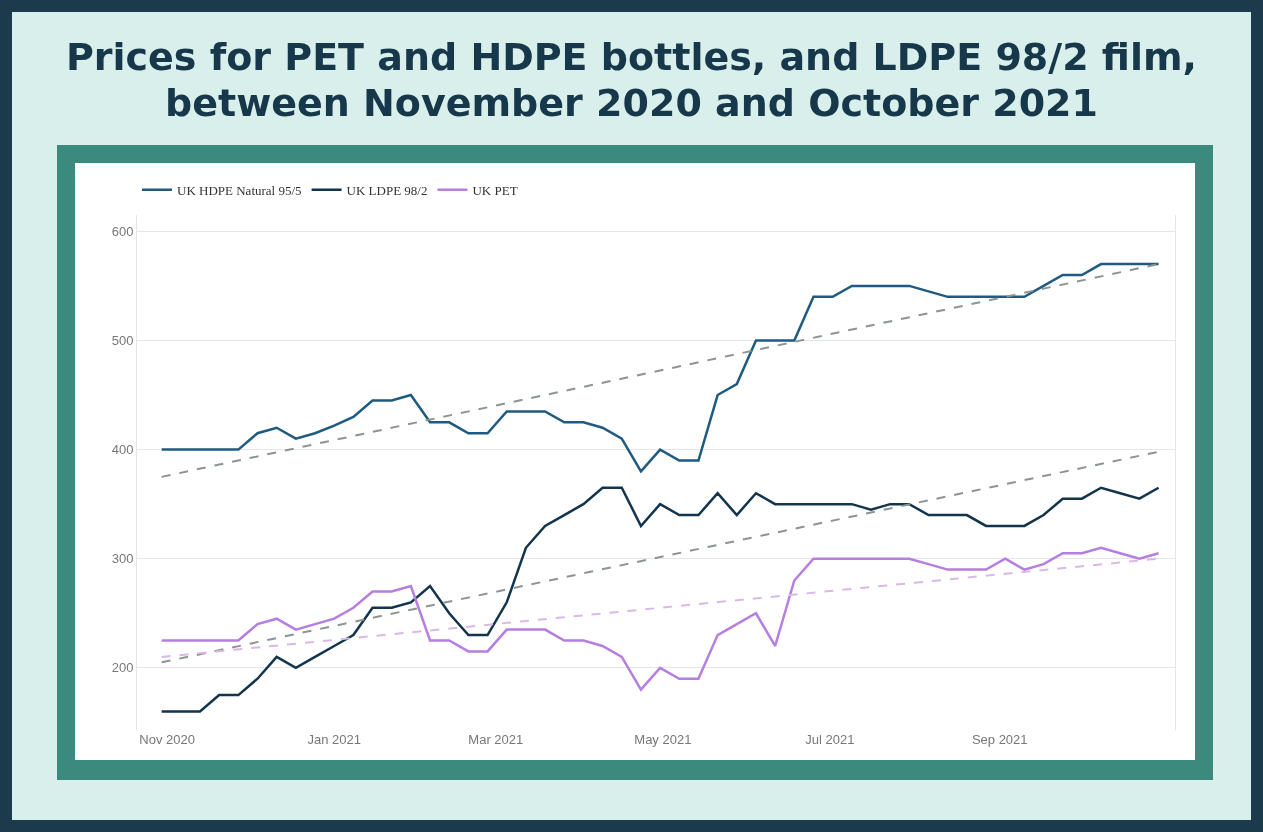 This screenshot has width=1263, height=832. What do you see at coordinates (122, 341) in the screenshot?
I see `y-tick-label: 500` at bounding box center [122, 341].